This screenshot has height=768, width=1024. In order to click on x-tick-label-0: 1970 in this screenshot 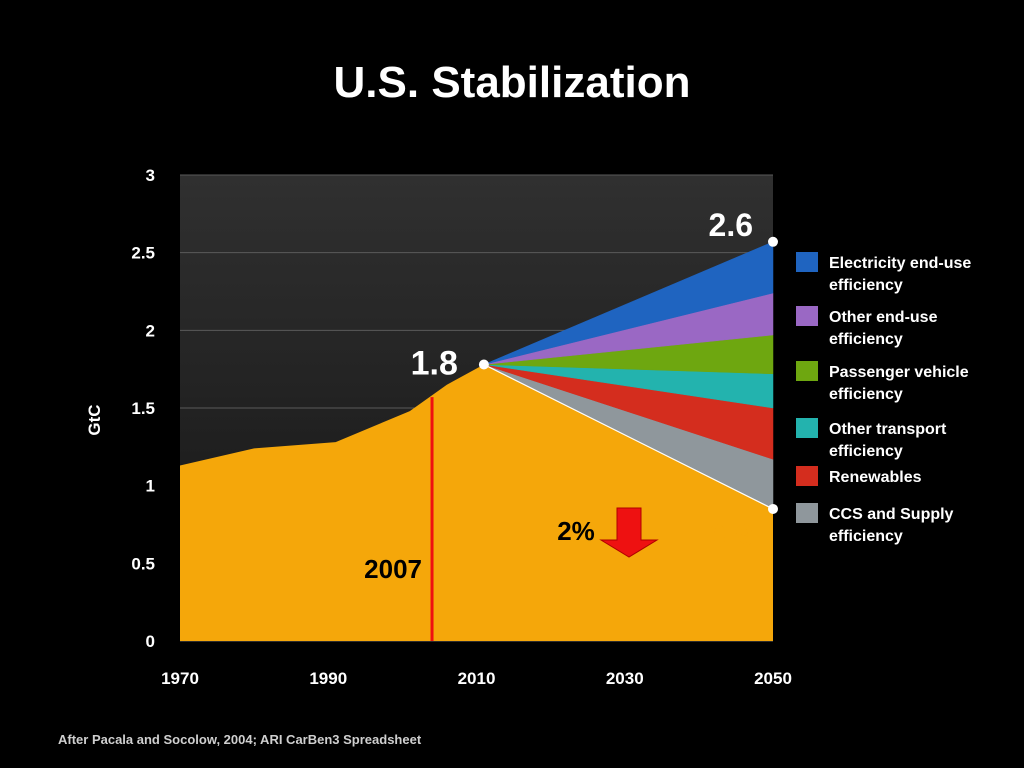, I will do `click(180, 678)`.